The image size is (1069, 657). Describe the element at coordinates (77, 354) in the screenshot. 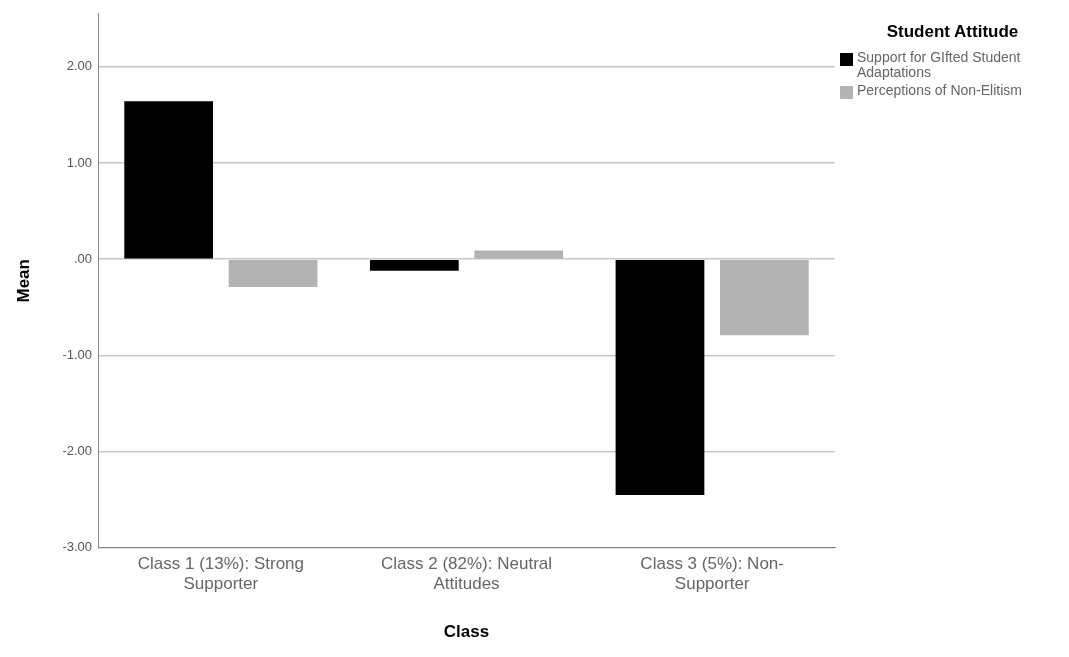

I see `y-tick-label: -1.00` at that location.